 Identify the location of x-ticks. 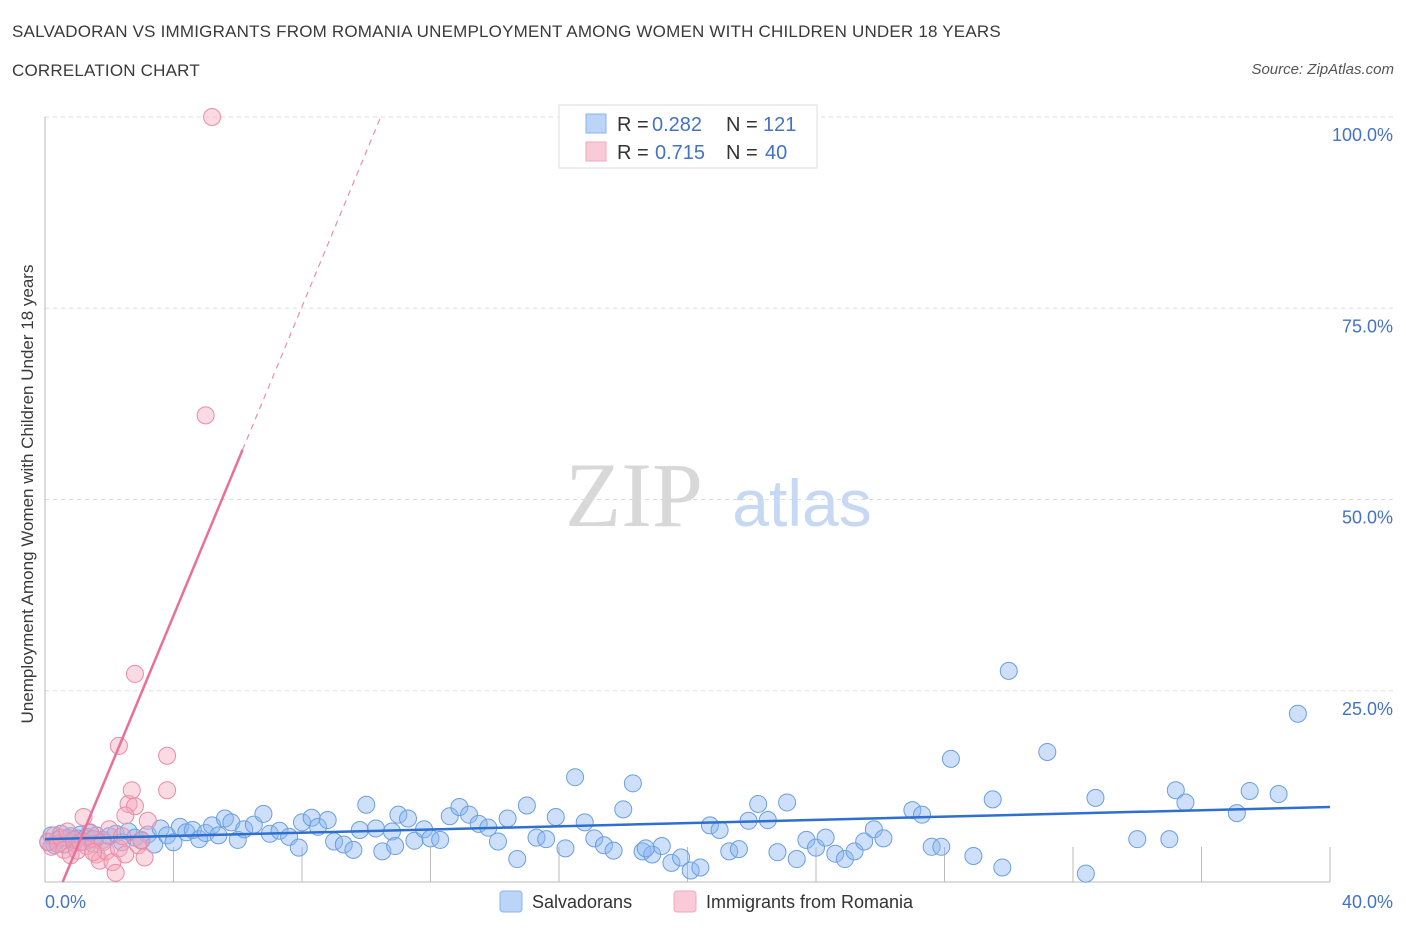
(752, 864).